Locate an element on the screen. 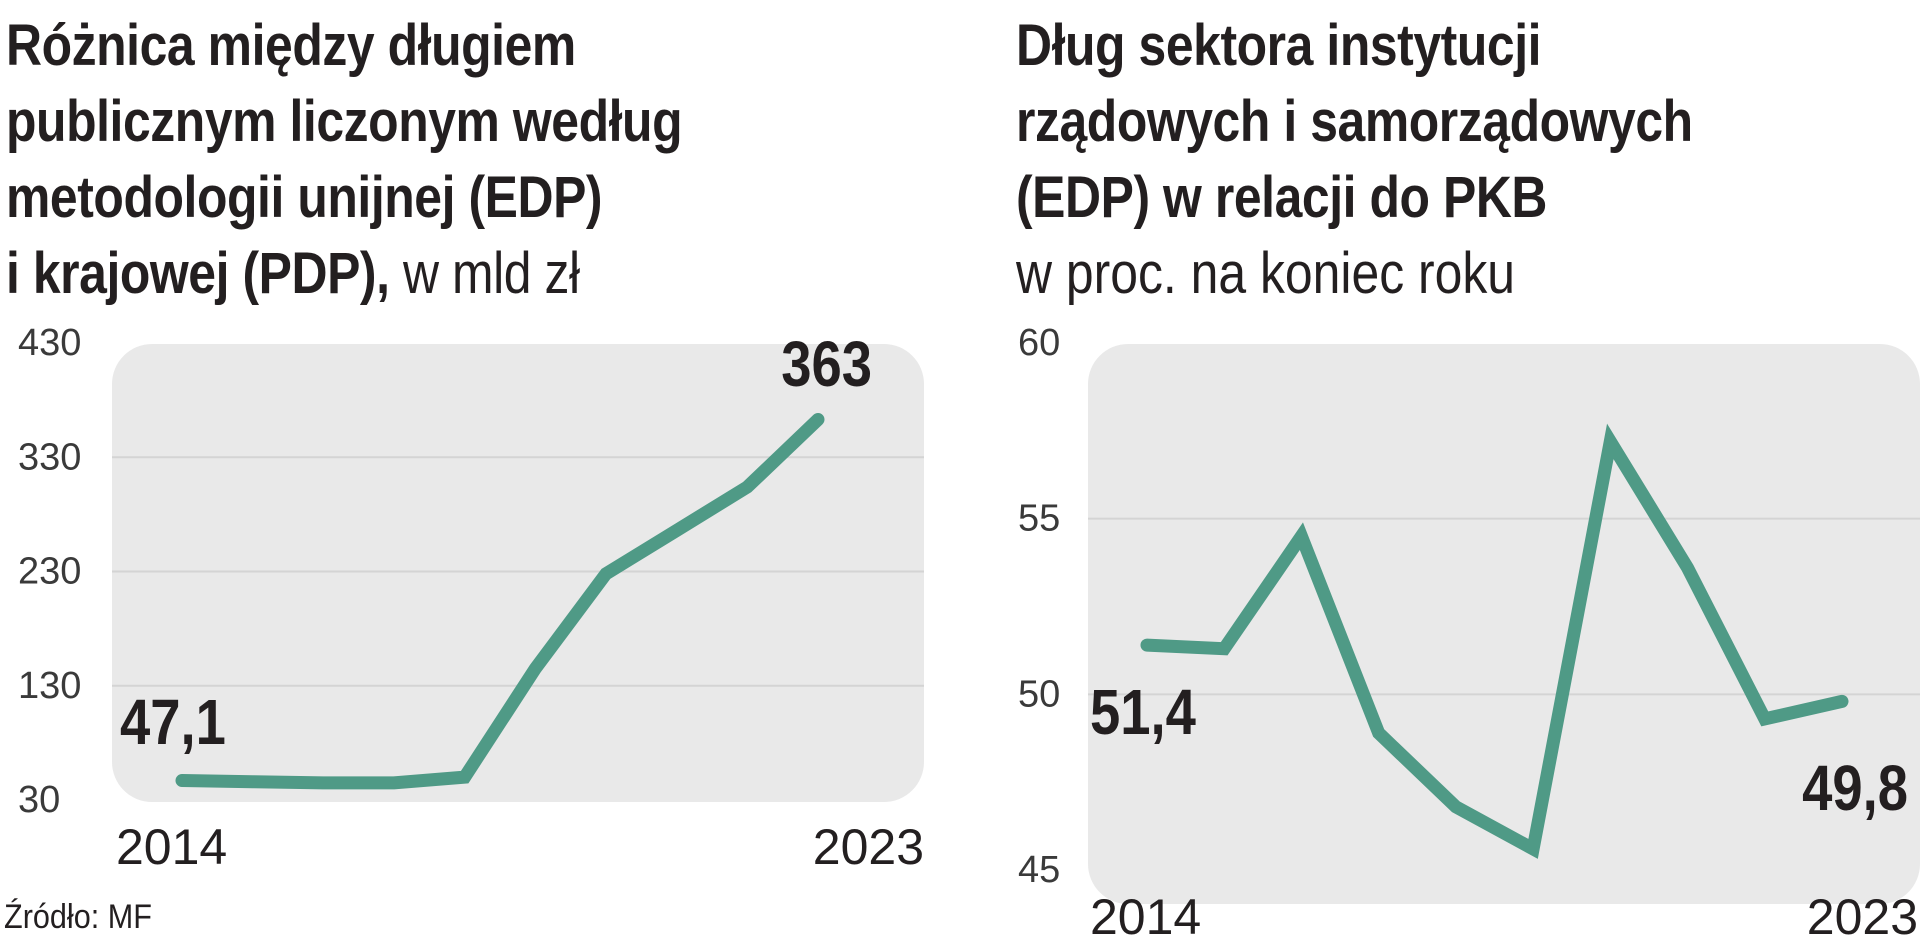 The image size is (1920, 949). right-title-line-3: (EDP) w relacji do PKB is located at coordinates (1282, 197).